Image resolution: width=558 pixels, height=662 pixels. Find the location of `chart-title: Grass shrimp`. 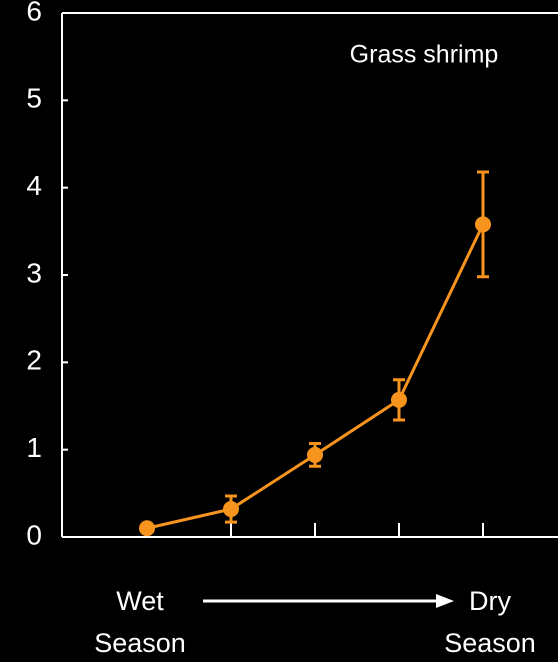

chart-title: Grass shrimp is located at coordinates (424, 55).